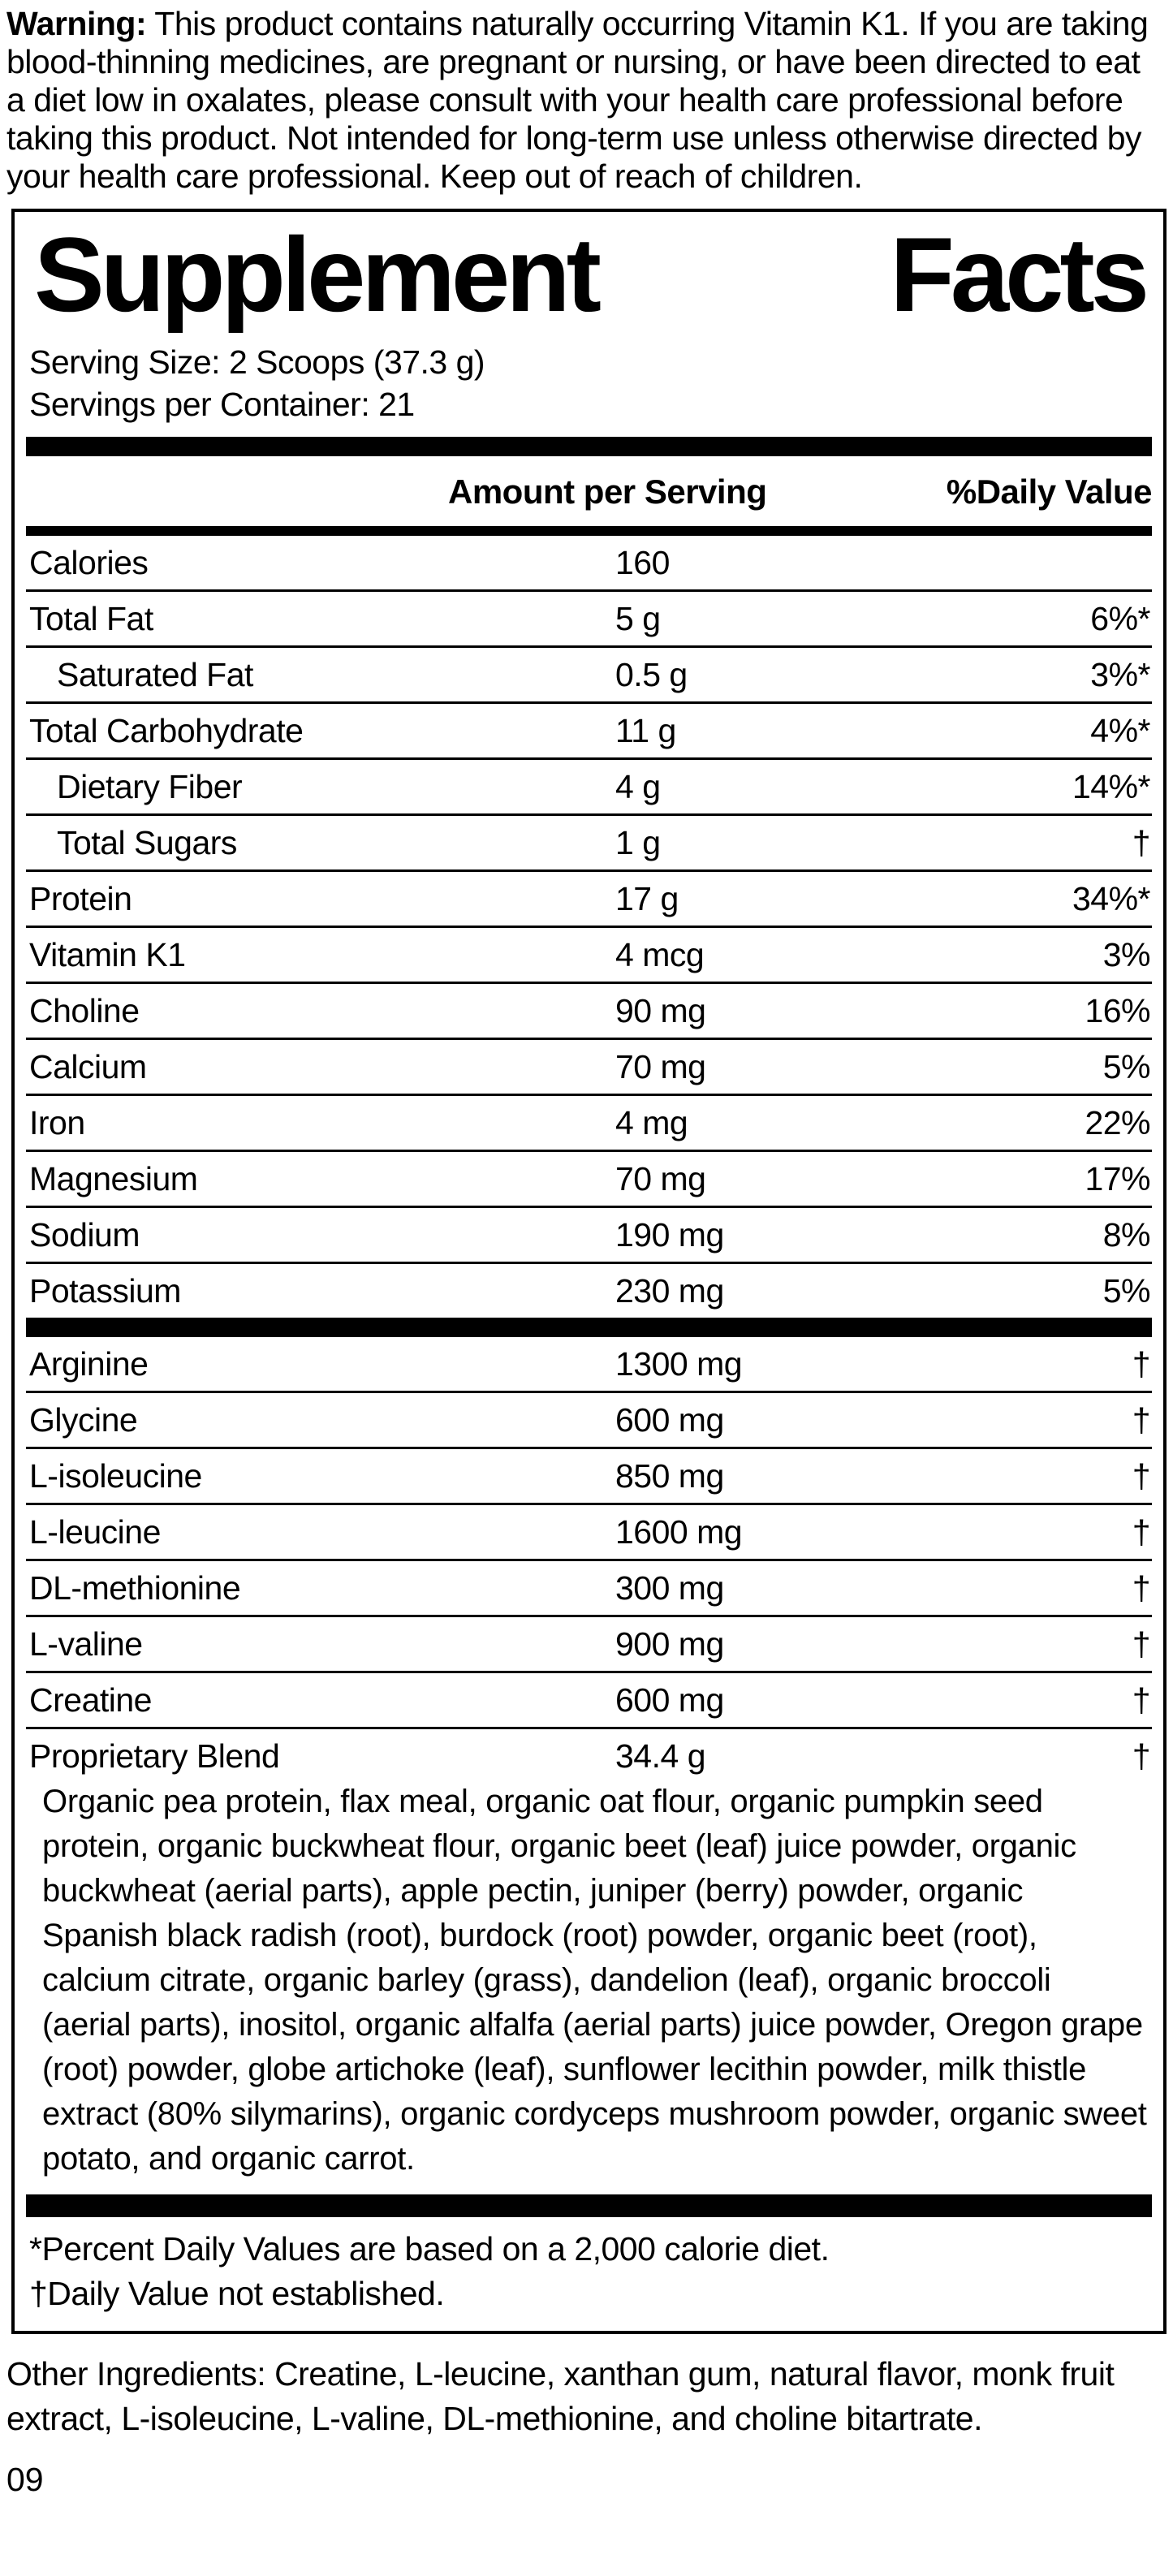 The image size is (1173, 2576). I want to click on proprietary-blend-name: Proprietary Blend, so click(154, 1757).